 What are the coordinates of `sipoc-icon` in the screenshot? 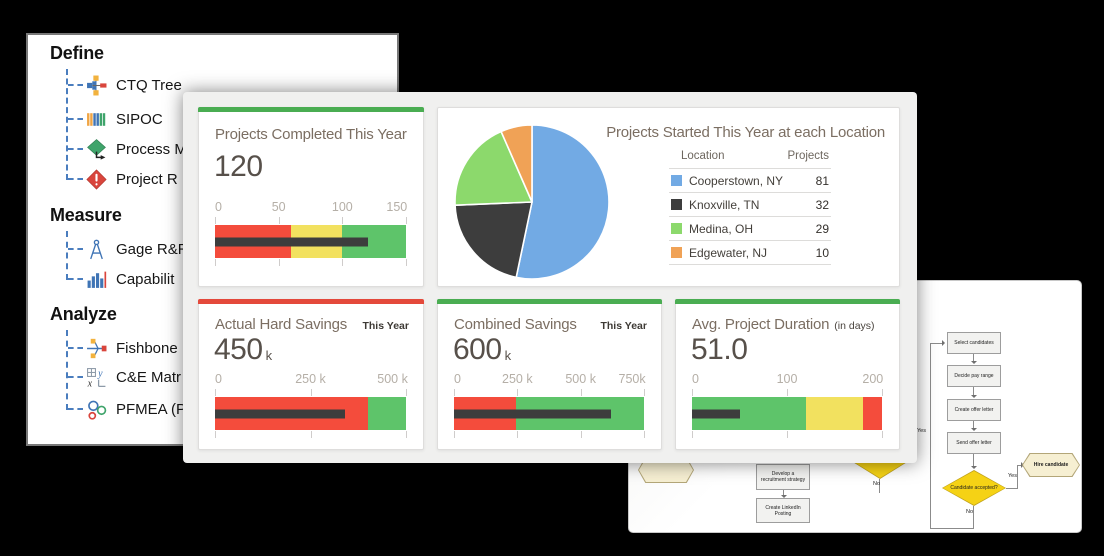 It's located at (96, 119).